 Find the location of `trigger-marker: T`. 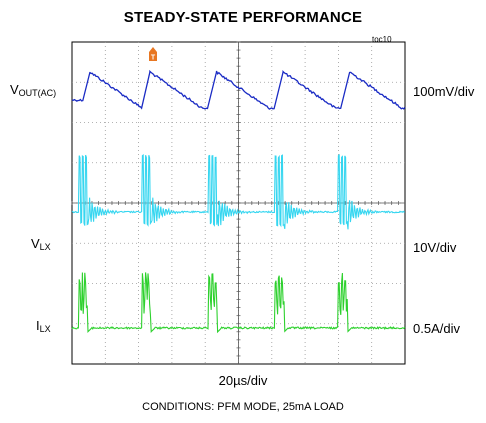

trigger-marker: T is located at coordinates (153, 54).